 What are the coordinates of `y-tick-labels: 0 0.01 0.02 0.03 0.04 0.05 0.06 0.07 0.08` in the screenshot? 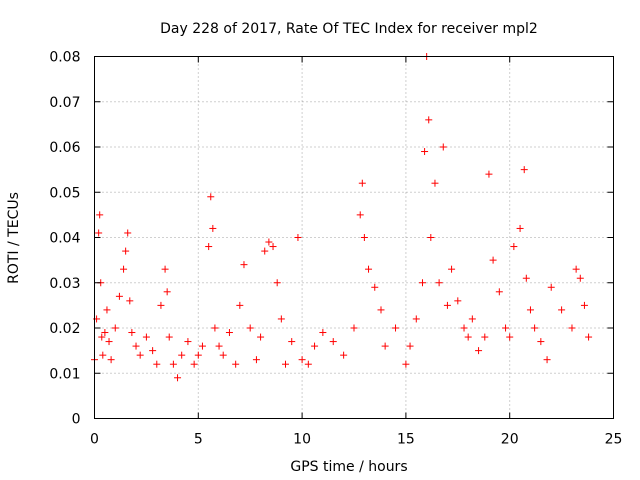 It's located at (64, 239).